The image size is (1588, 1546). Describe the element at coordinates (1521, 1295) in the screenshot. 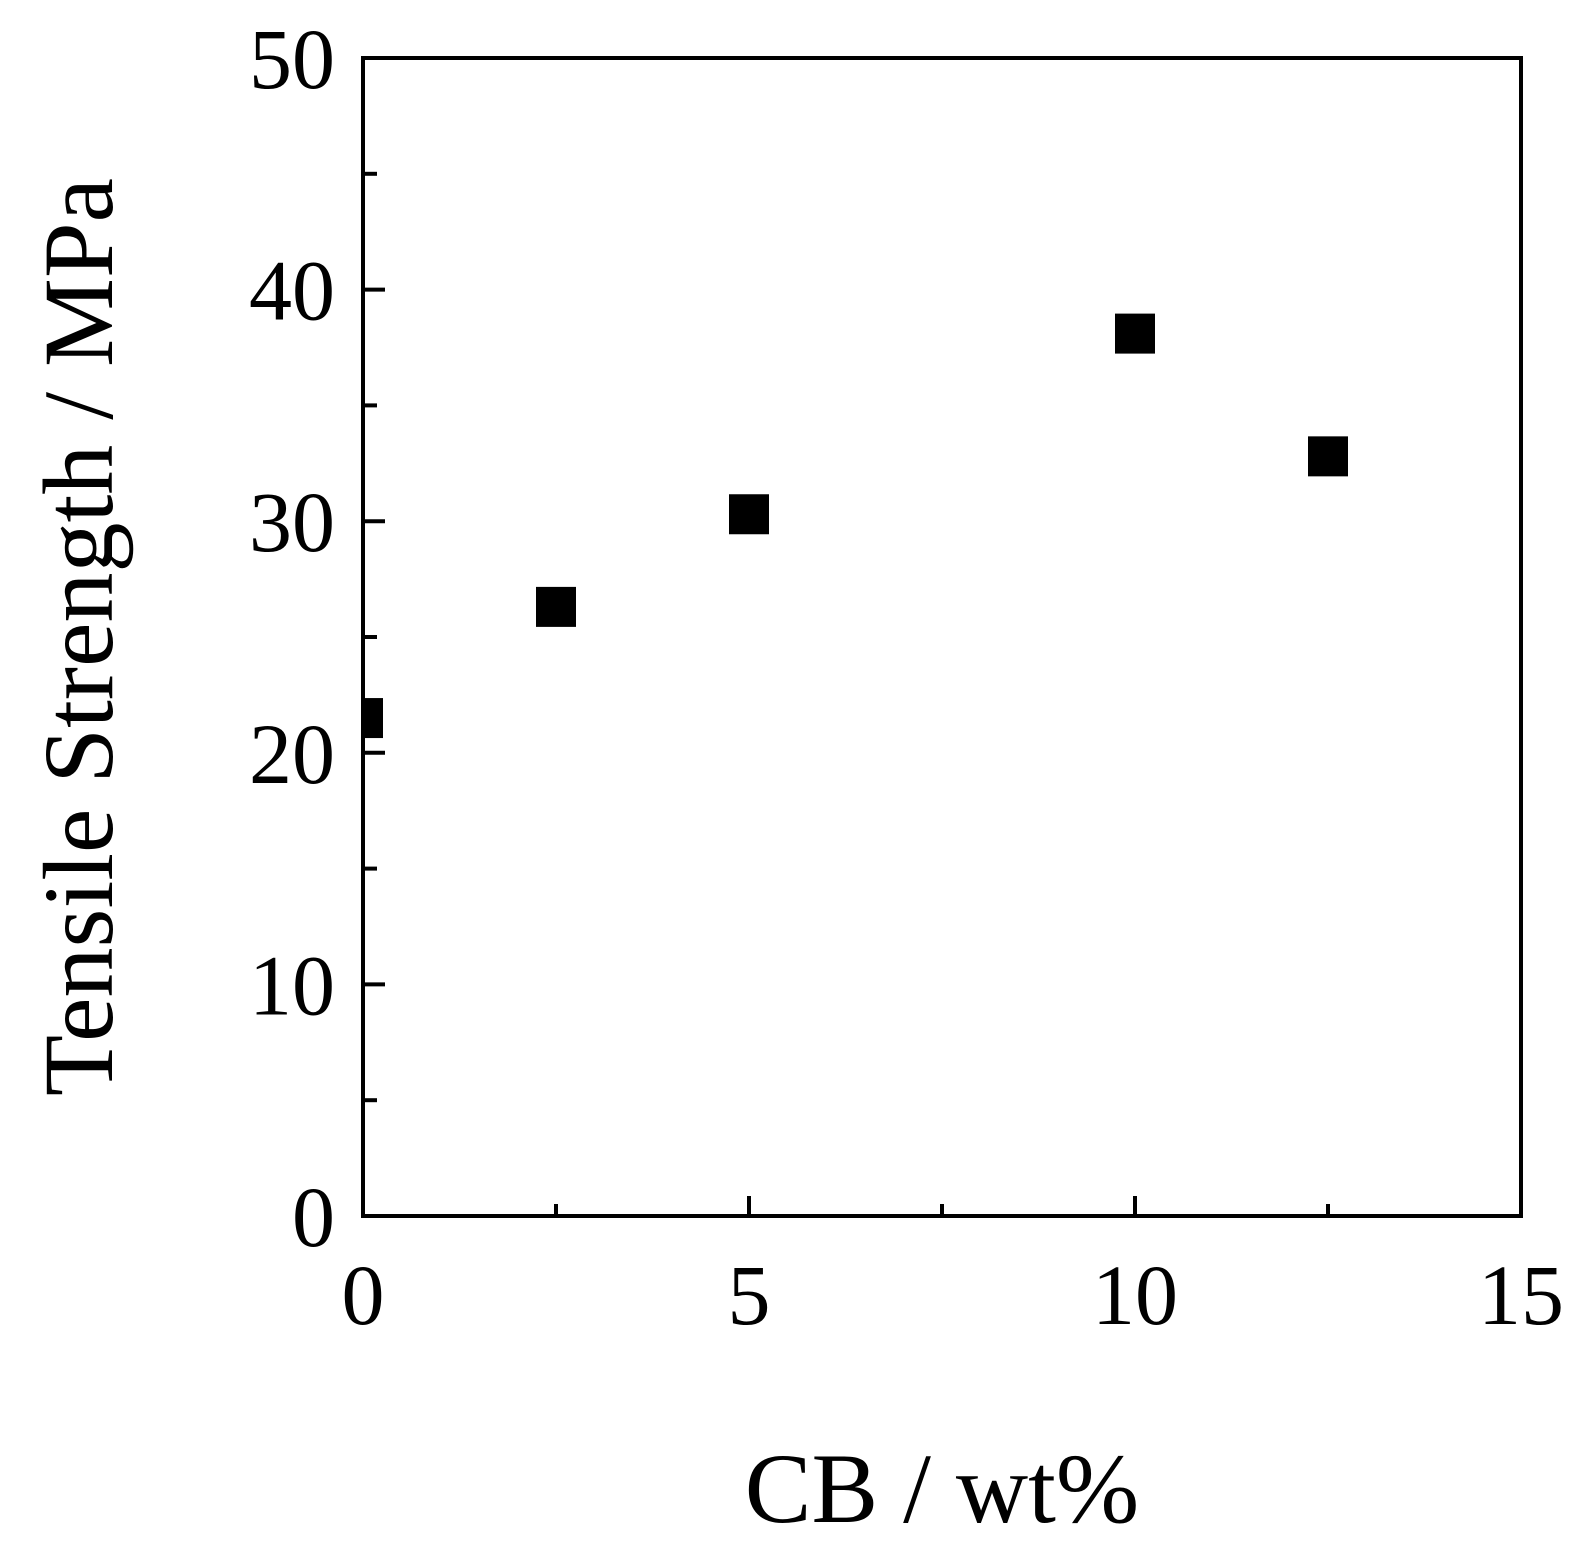

I see `x-tick-label: 15` at that location.